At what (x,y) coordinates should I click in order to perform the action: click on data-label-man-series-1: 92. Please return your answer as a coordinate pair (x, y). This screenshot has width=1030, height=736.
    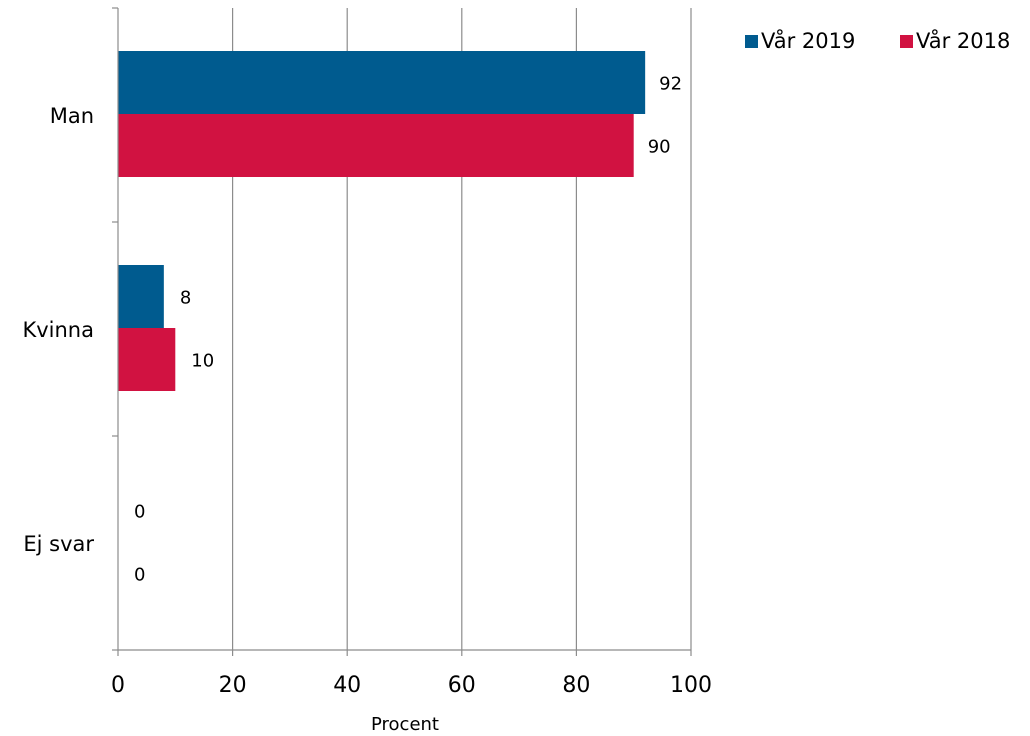
    Looking at the image, I should click on (670, 84).